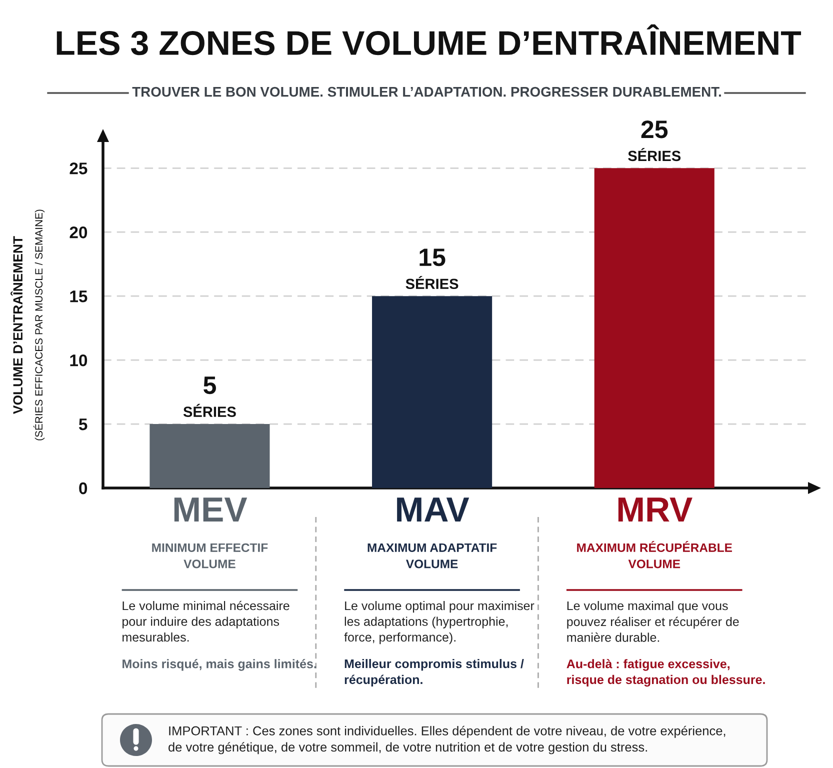 Image resolution: width=833 pixels, height=768 pixels. Describe the element at coordinates (426, 91) in the screenshot. I see `chart-subtitle: TROUVER LE BON VOLUME. STIMULER L’ADAPTATION. PROGRESSER DURABLEMENT.` at that location.